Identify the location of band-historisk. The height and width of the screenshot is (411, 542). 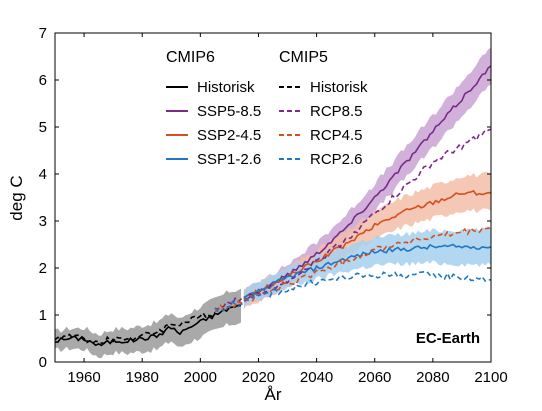
(148, 323).